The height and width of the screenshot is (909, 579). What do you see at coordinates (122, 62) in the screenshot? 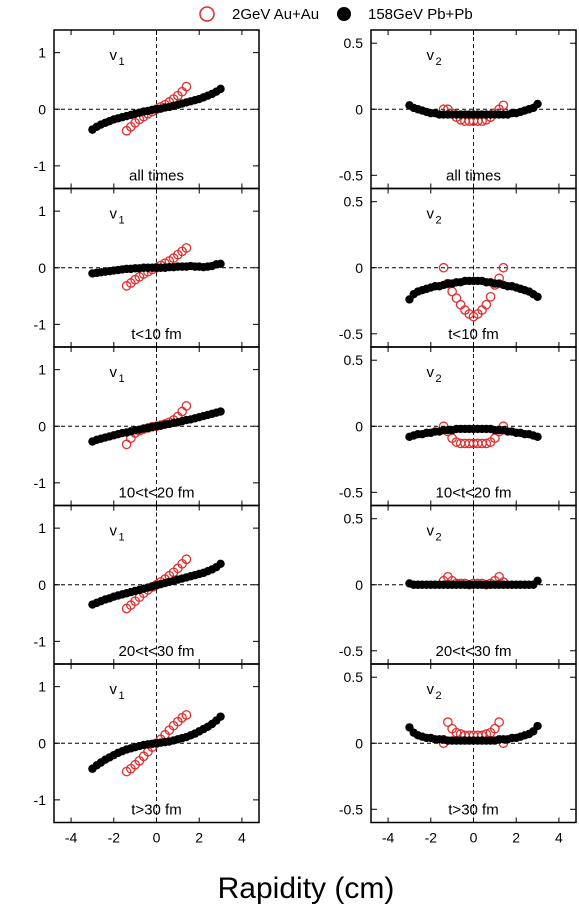
I see `panel-1-coefficient-subscript: 1` at bounding box center [122, 62].